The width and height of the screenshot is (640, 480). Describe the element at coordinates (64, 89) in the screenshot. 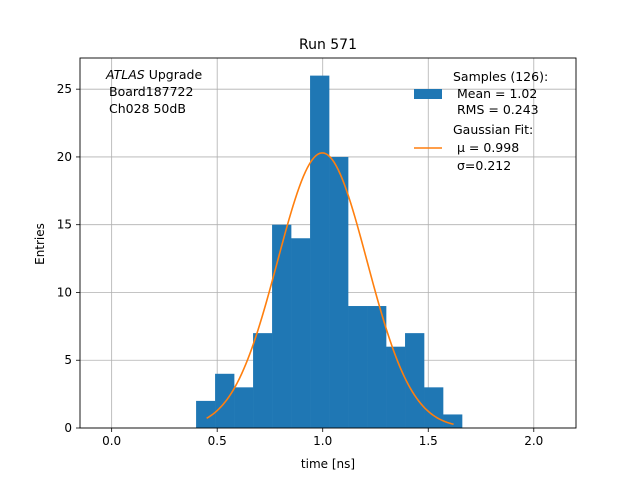

I see `y-tick-label: 25` at that location.